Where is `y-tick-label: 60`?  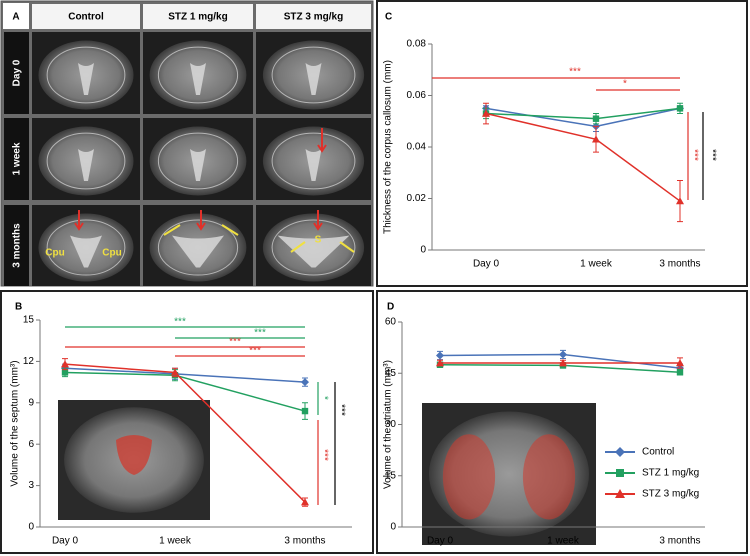 y-tick-label: 60 is located at coordinates (391, 322).